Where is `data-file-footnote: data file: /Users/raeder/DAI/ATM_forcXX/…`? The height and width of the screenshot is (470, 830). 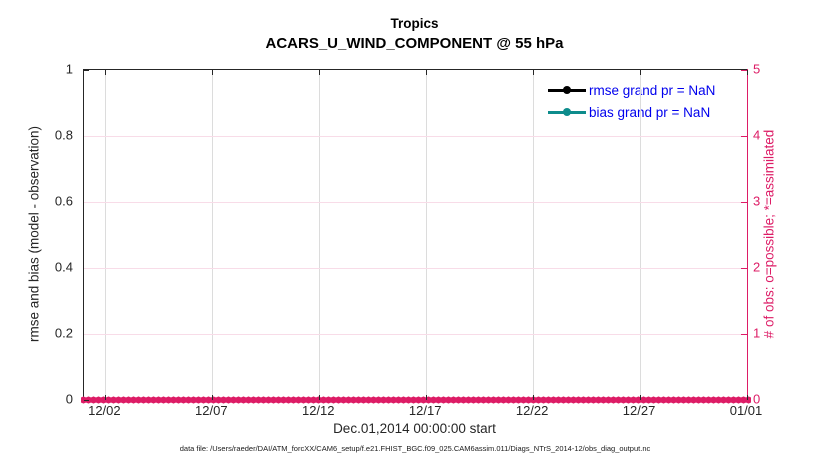 data-file-footnote: data file: /Users/raeder/DAI/ATM_forcXX/… is located at coordinates (415, 448).